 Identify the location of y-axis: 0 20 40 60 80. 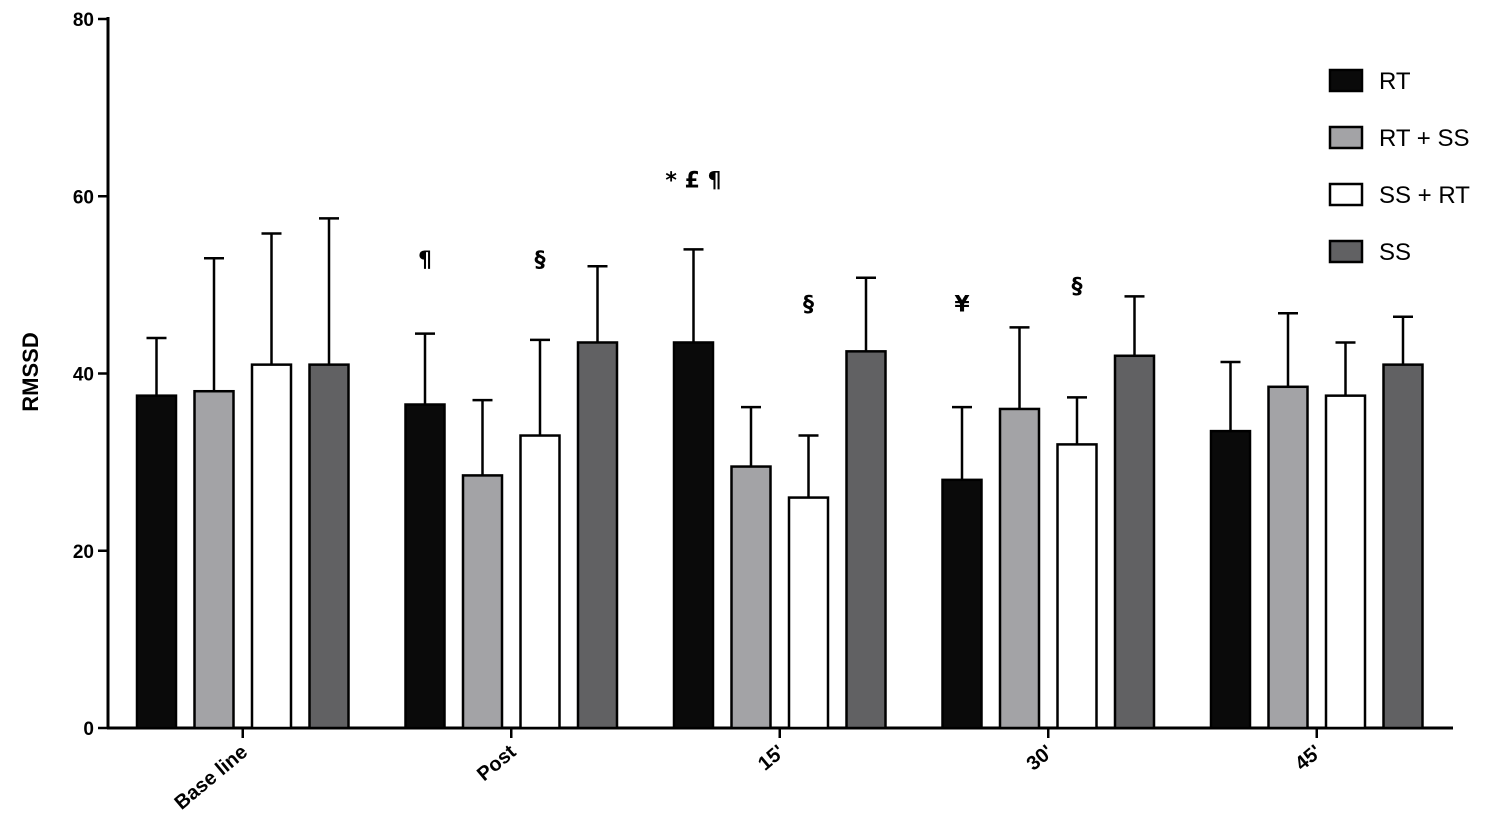
(91, 375).